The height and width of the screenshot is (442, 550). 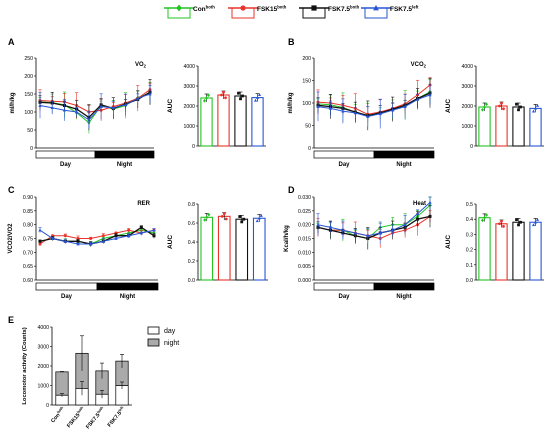 I want to click on panel-letter: A, so click(x=11, y=42).